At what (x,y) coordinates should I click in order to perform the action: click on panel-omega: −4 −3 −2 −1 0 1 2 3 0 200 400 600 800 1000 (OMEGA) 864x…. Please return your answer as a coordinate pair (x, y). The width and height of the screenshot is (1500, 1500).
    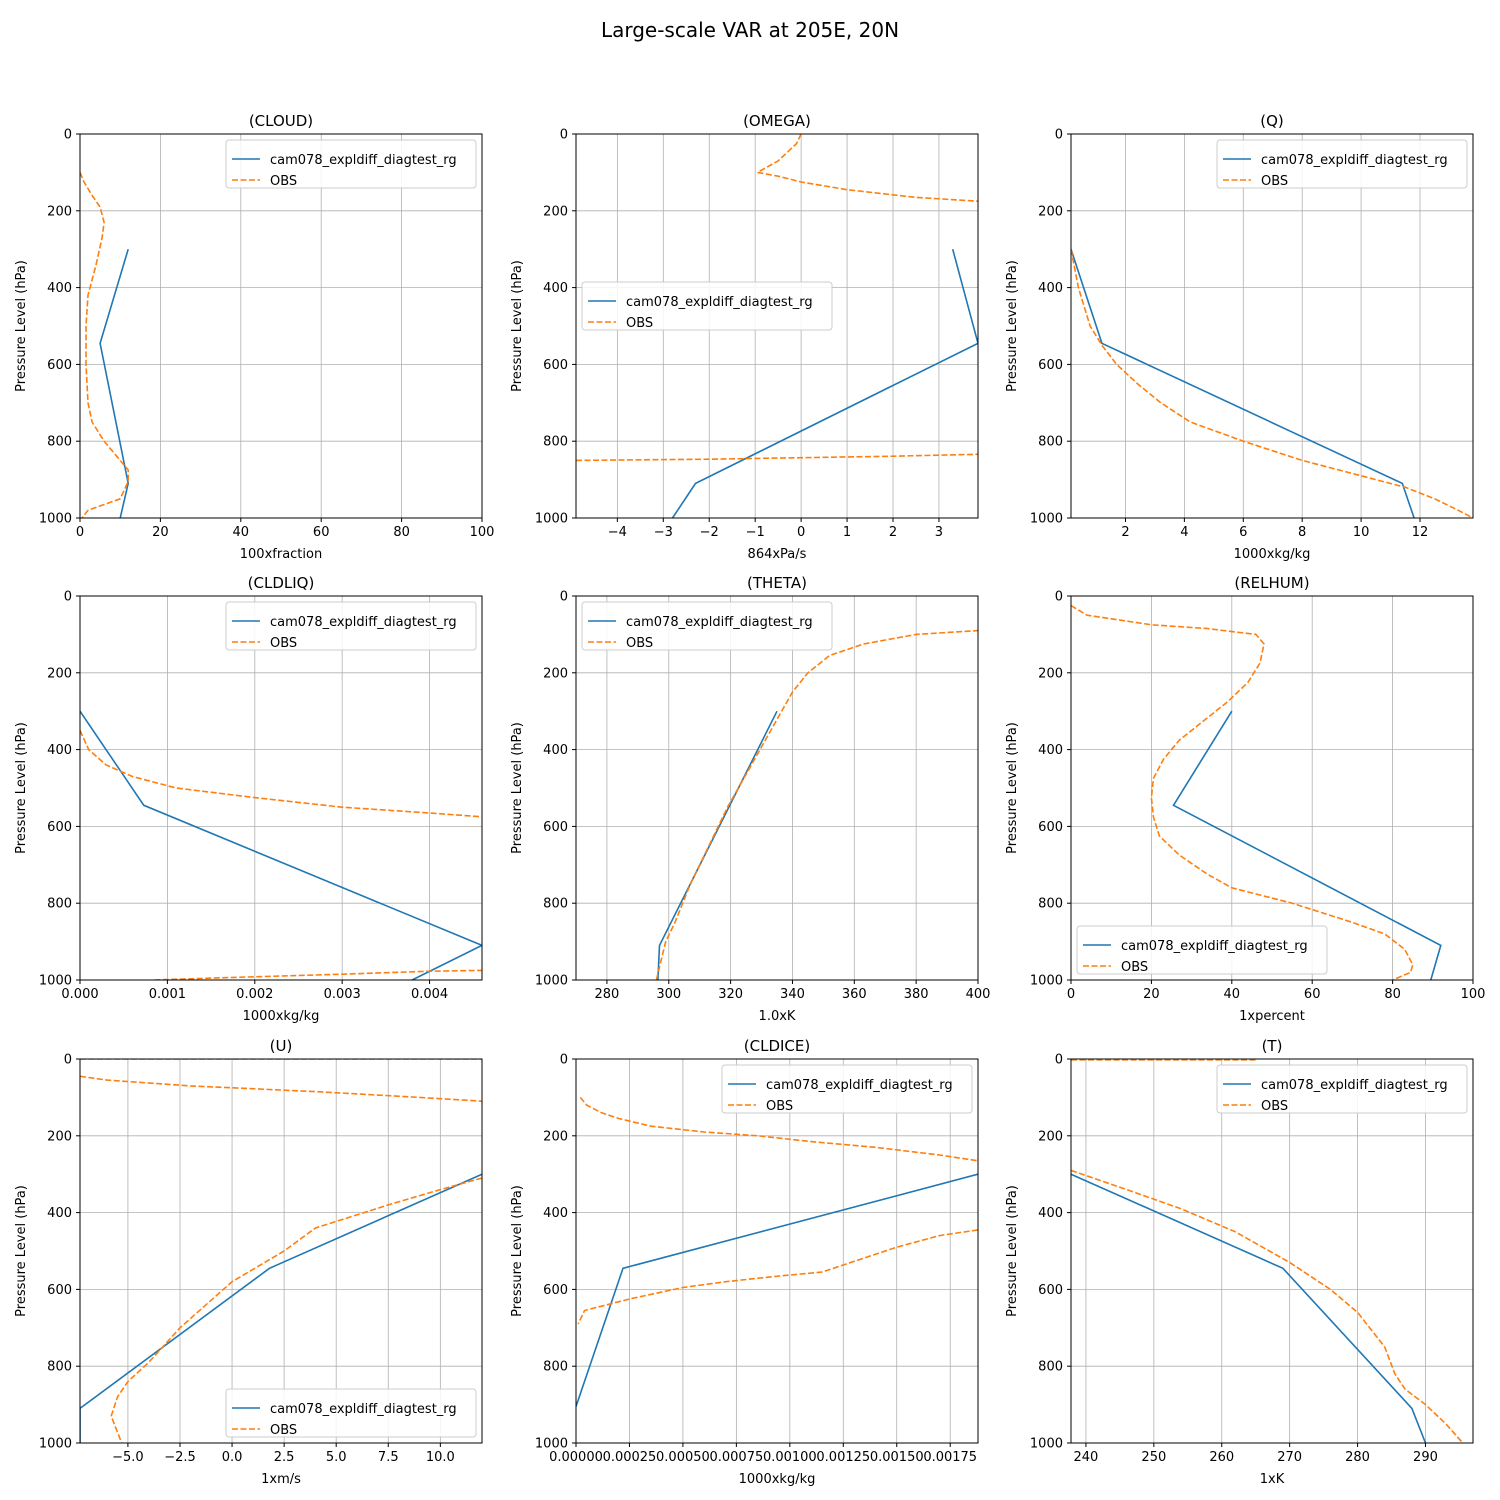
    Looking at the image, I should click on (744, 337).